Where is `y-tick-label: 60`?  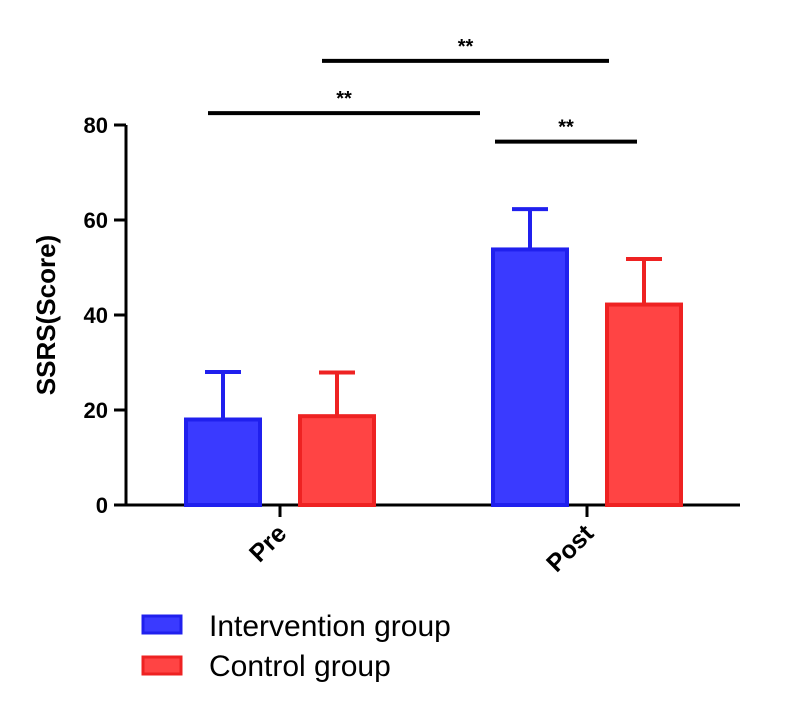
y-tick-label: 60 is located at coordinates (96, 220).